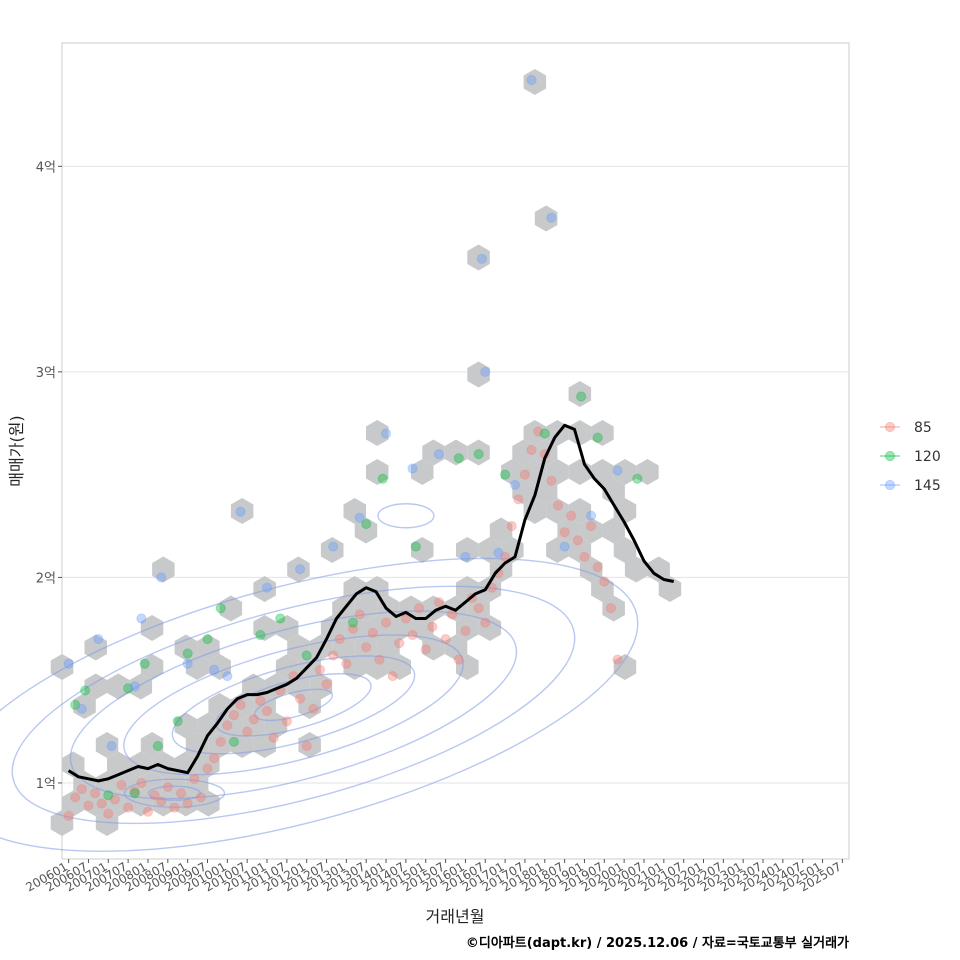 This screenshot has width=960, height=960. I want to click on legend-key-point, so click(890, 485).